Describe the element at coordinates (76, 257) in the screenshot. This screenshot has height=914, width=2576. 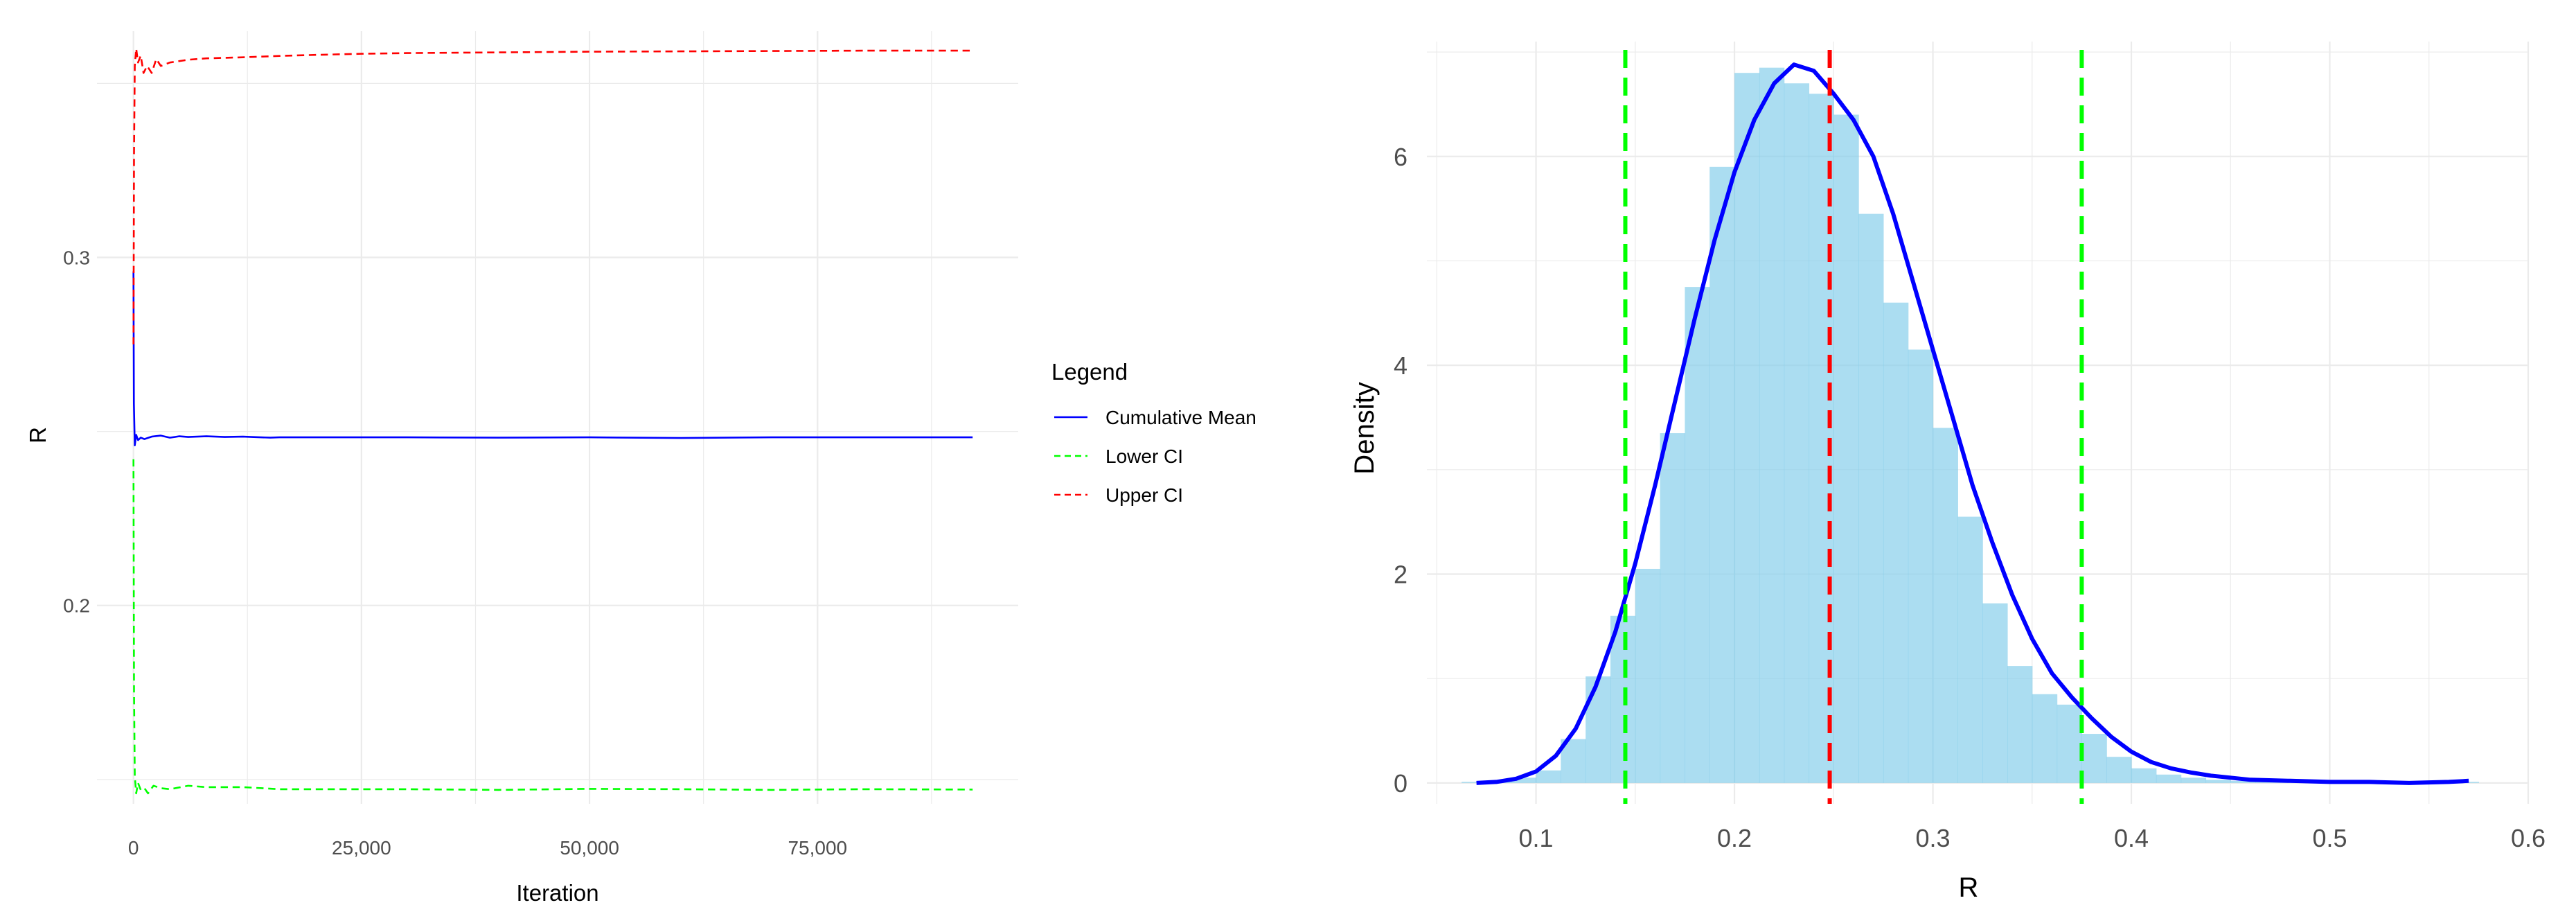
I see `y-tick-label: 0.3` at that location.